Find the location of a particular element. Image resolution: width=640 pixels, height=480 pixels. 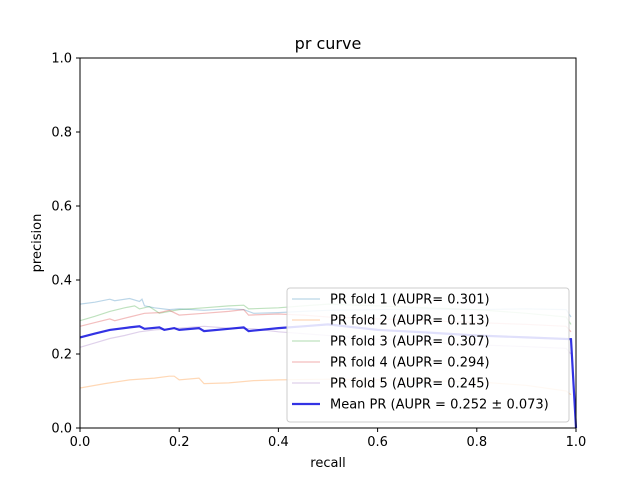

y-tick-label: 0.6 is located at coordinates (61, 207).